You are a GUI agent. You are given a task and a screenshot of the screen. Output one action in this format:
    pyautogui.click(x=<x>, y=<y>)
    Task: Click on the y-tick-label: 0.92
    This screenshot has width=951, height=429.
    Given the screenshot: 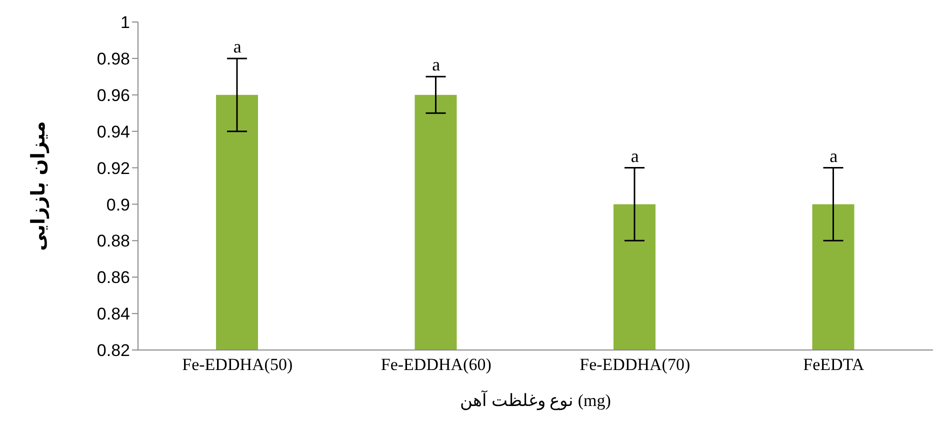 What is the action you would take?
    pyautogui.click(x=113, y=168)
    